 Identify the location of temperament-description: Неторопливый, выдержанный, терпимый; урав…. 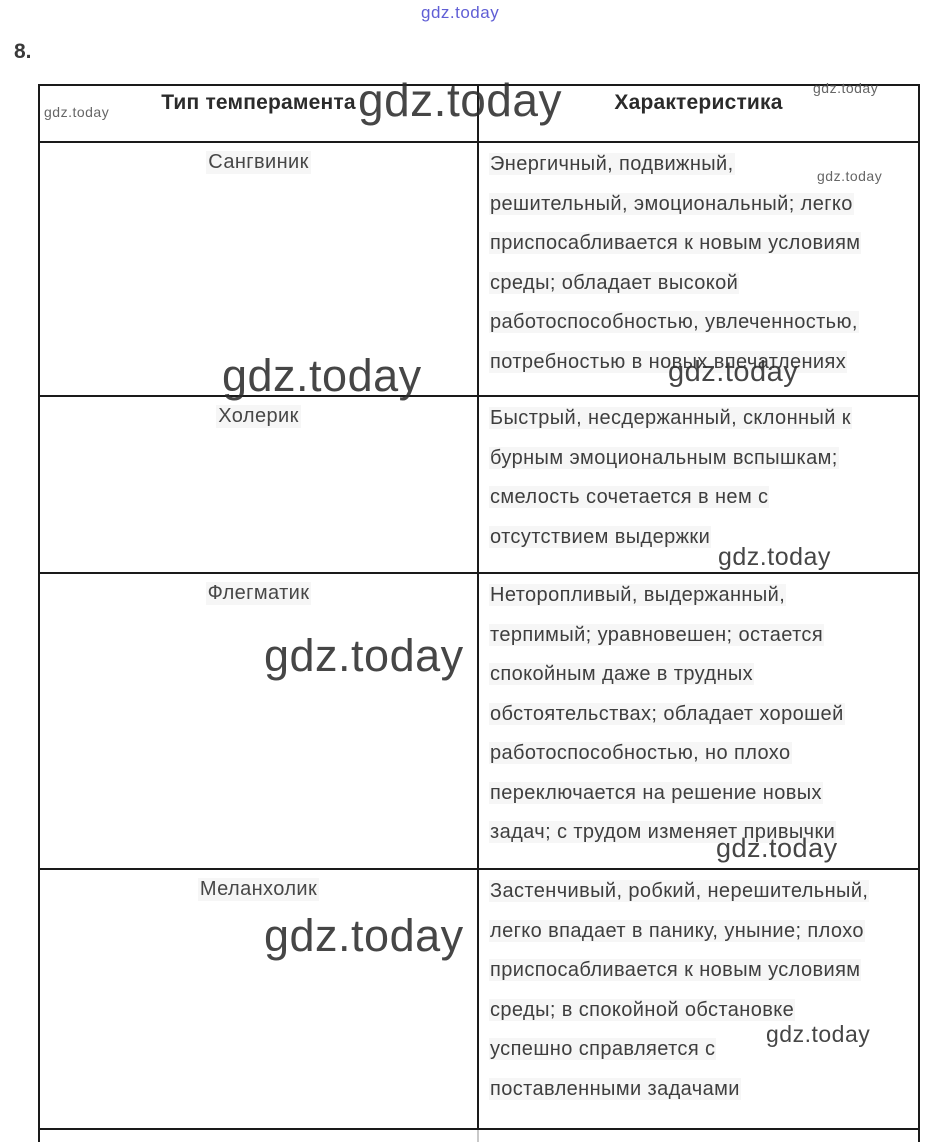
(697, 721).